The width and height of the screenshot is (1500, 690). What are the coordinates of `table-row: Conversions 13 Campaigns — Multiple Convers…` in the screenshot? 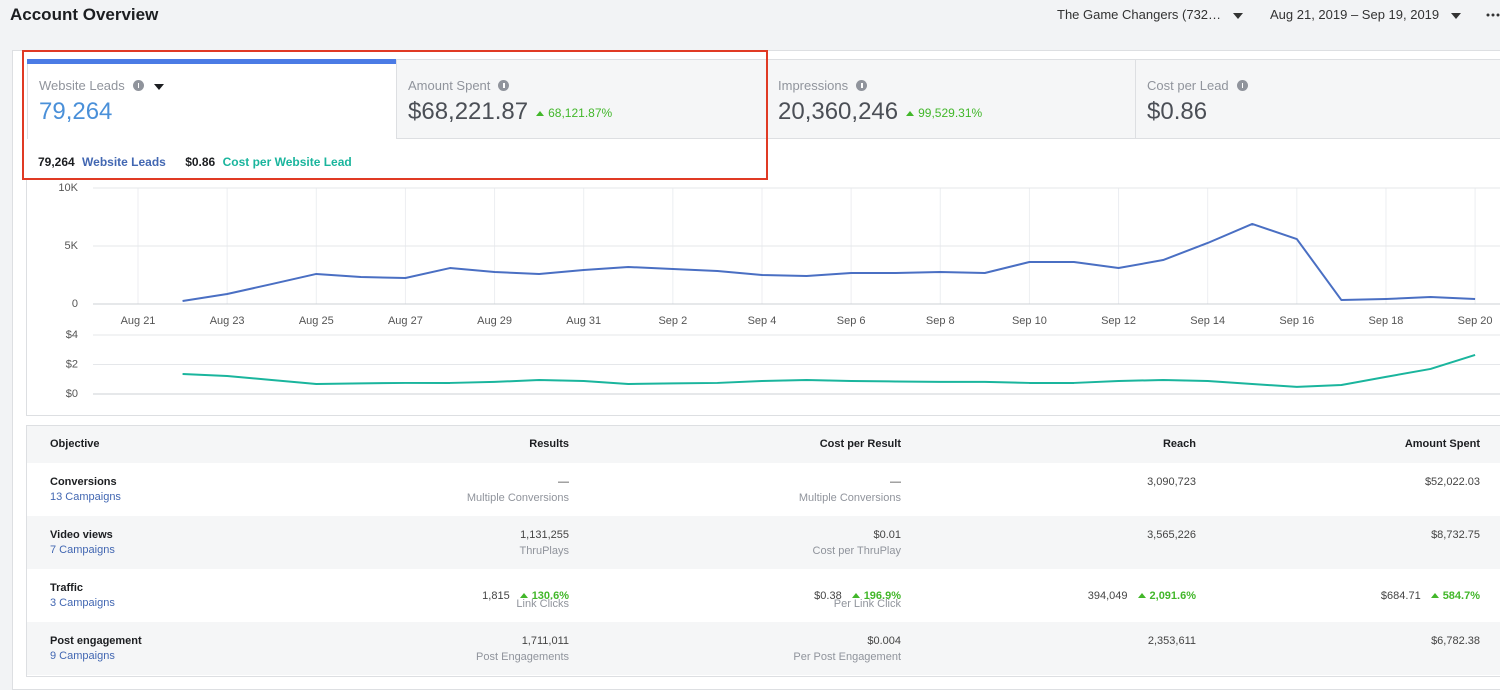 It's located at (763, 489).